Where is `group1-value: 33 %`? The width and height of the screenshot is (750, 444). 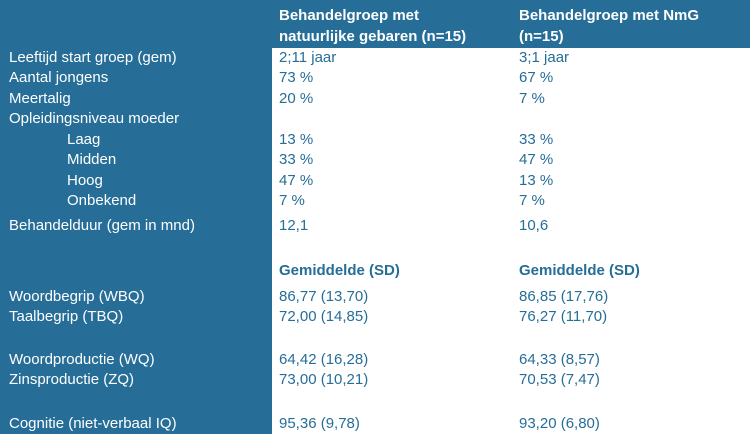 group1-value: 33 % is located at coordinates (296, 159).